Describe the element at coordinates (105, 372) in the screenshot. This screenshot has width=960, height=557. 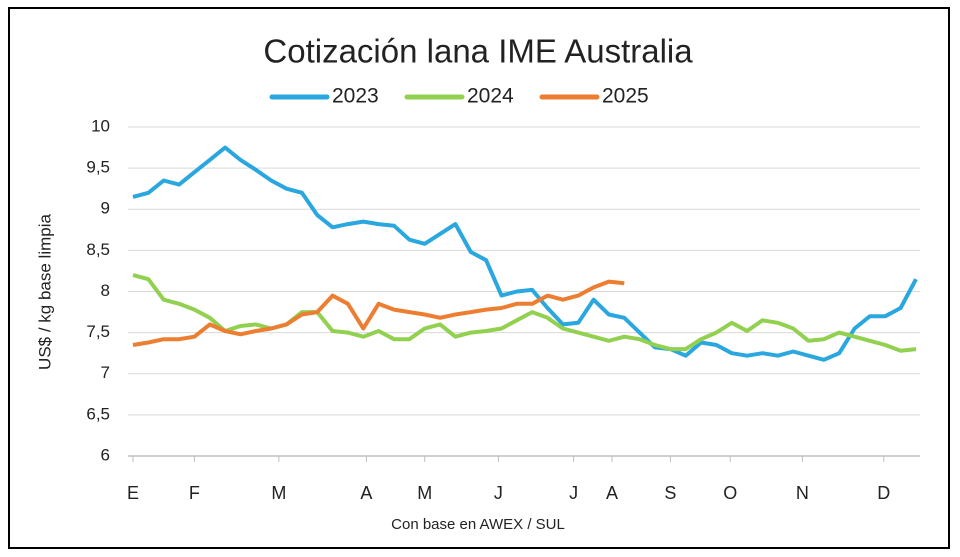
I see `y-tick-label: 7` at that location.